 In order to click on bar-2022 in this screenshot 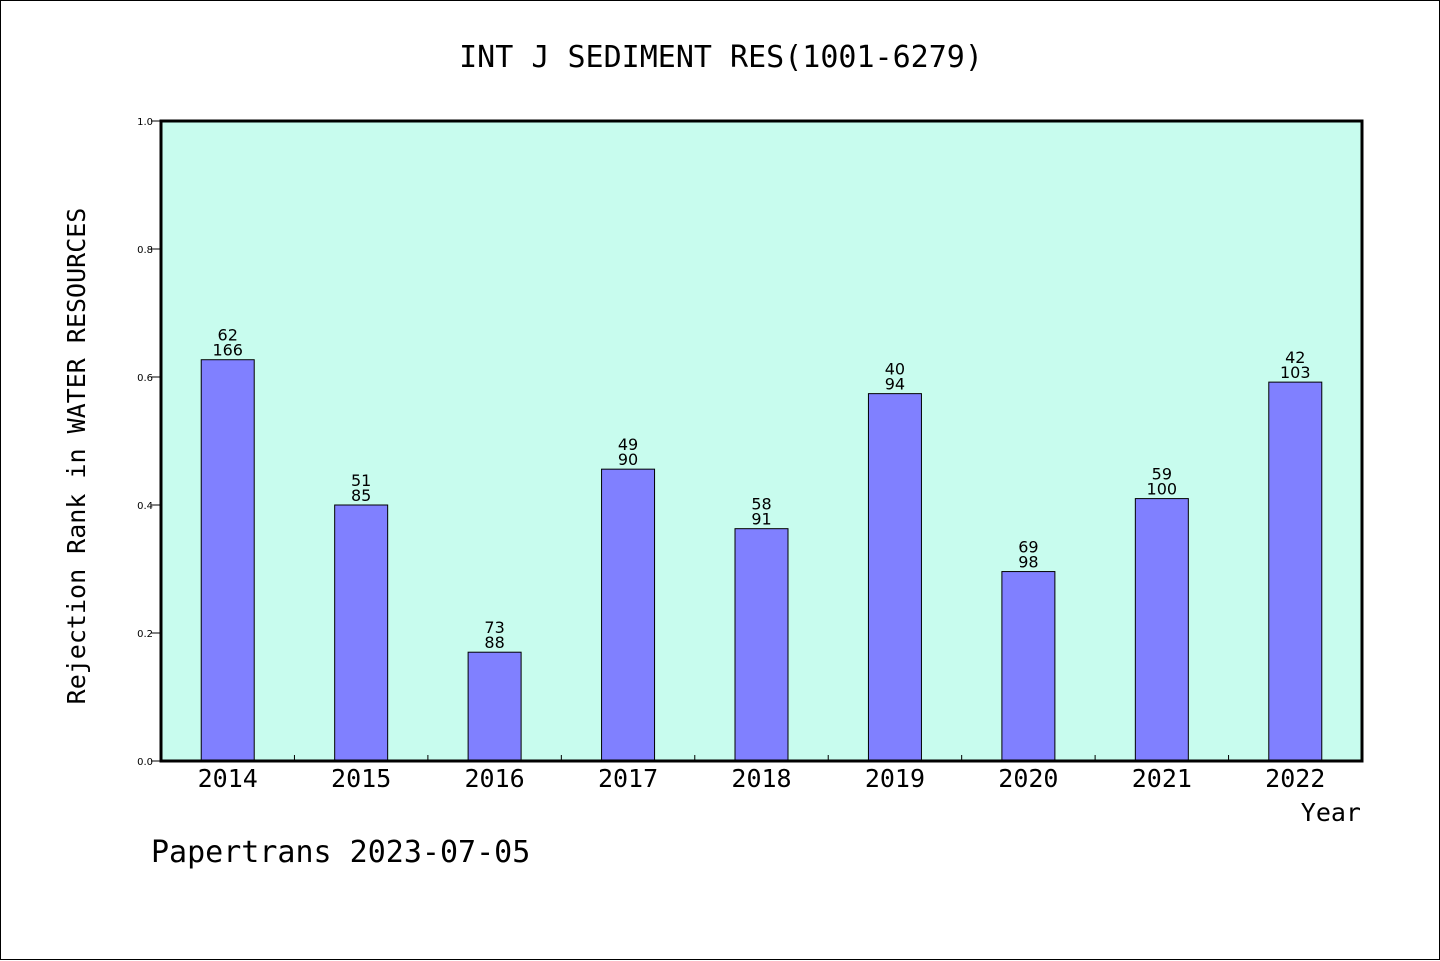, I will do `click(1295, 571)`.